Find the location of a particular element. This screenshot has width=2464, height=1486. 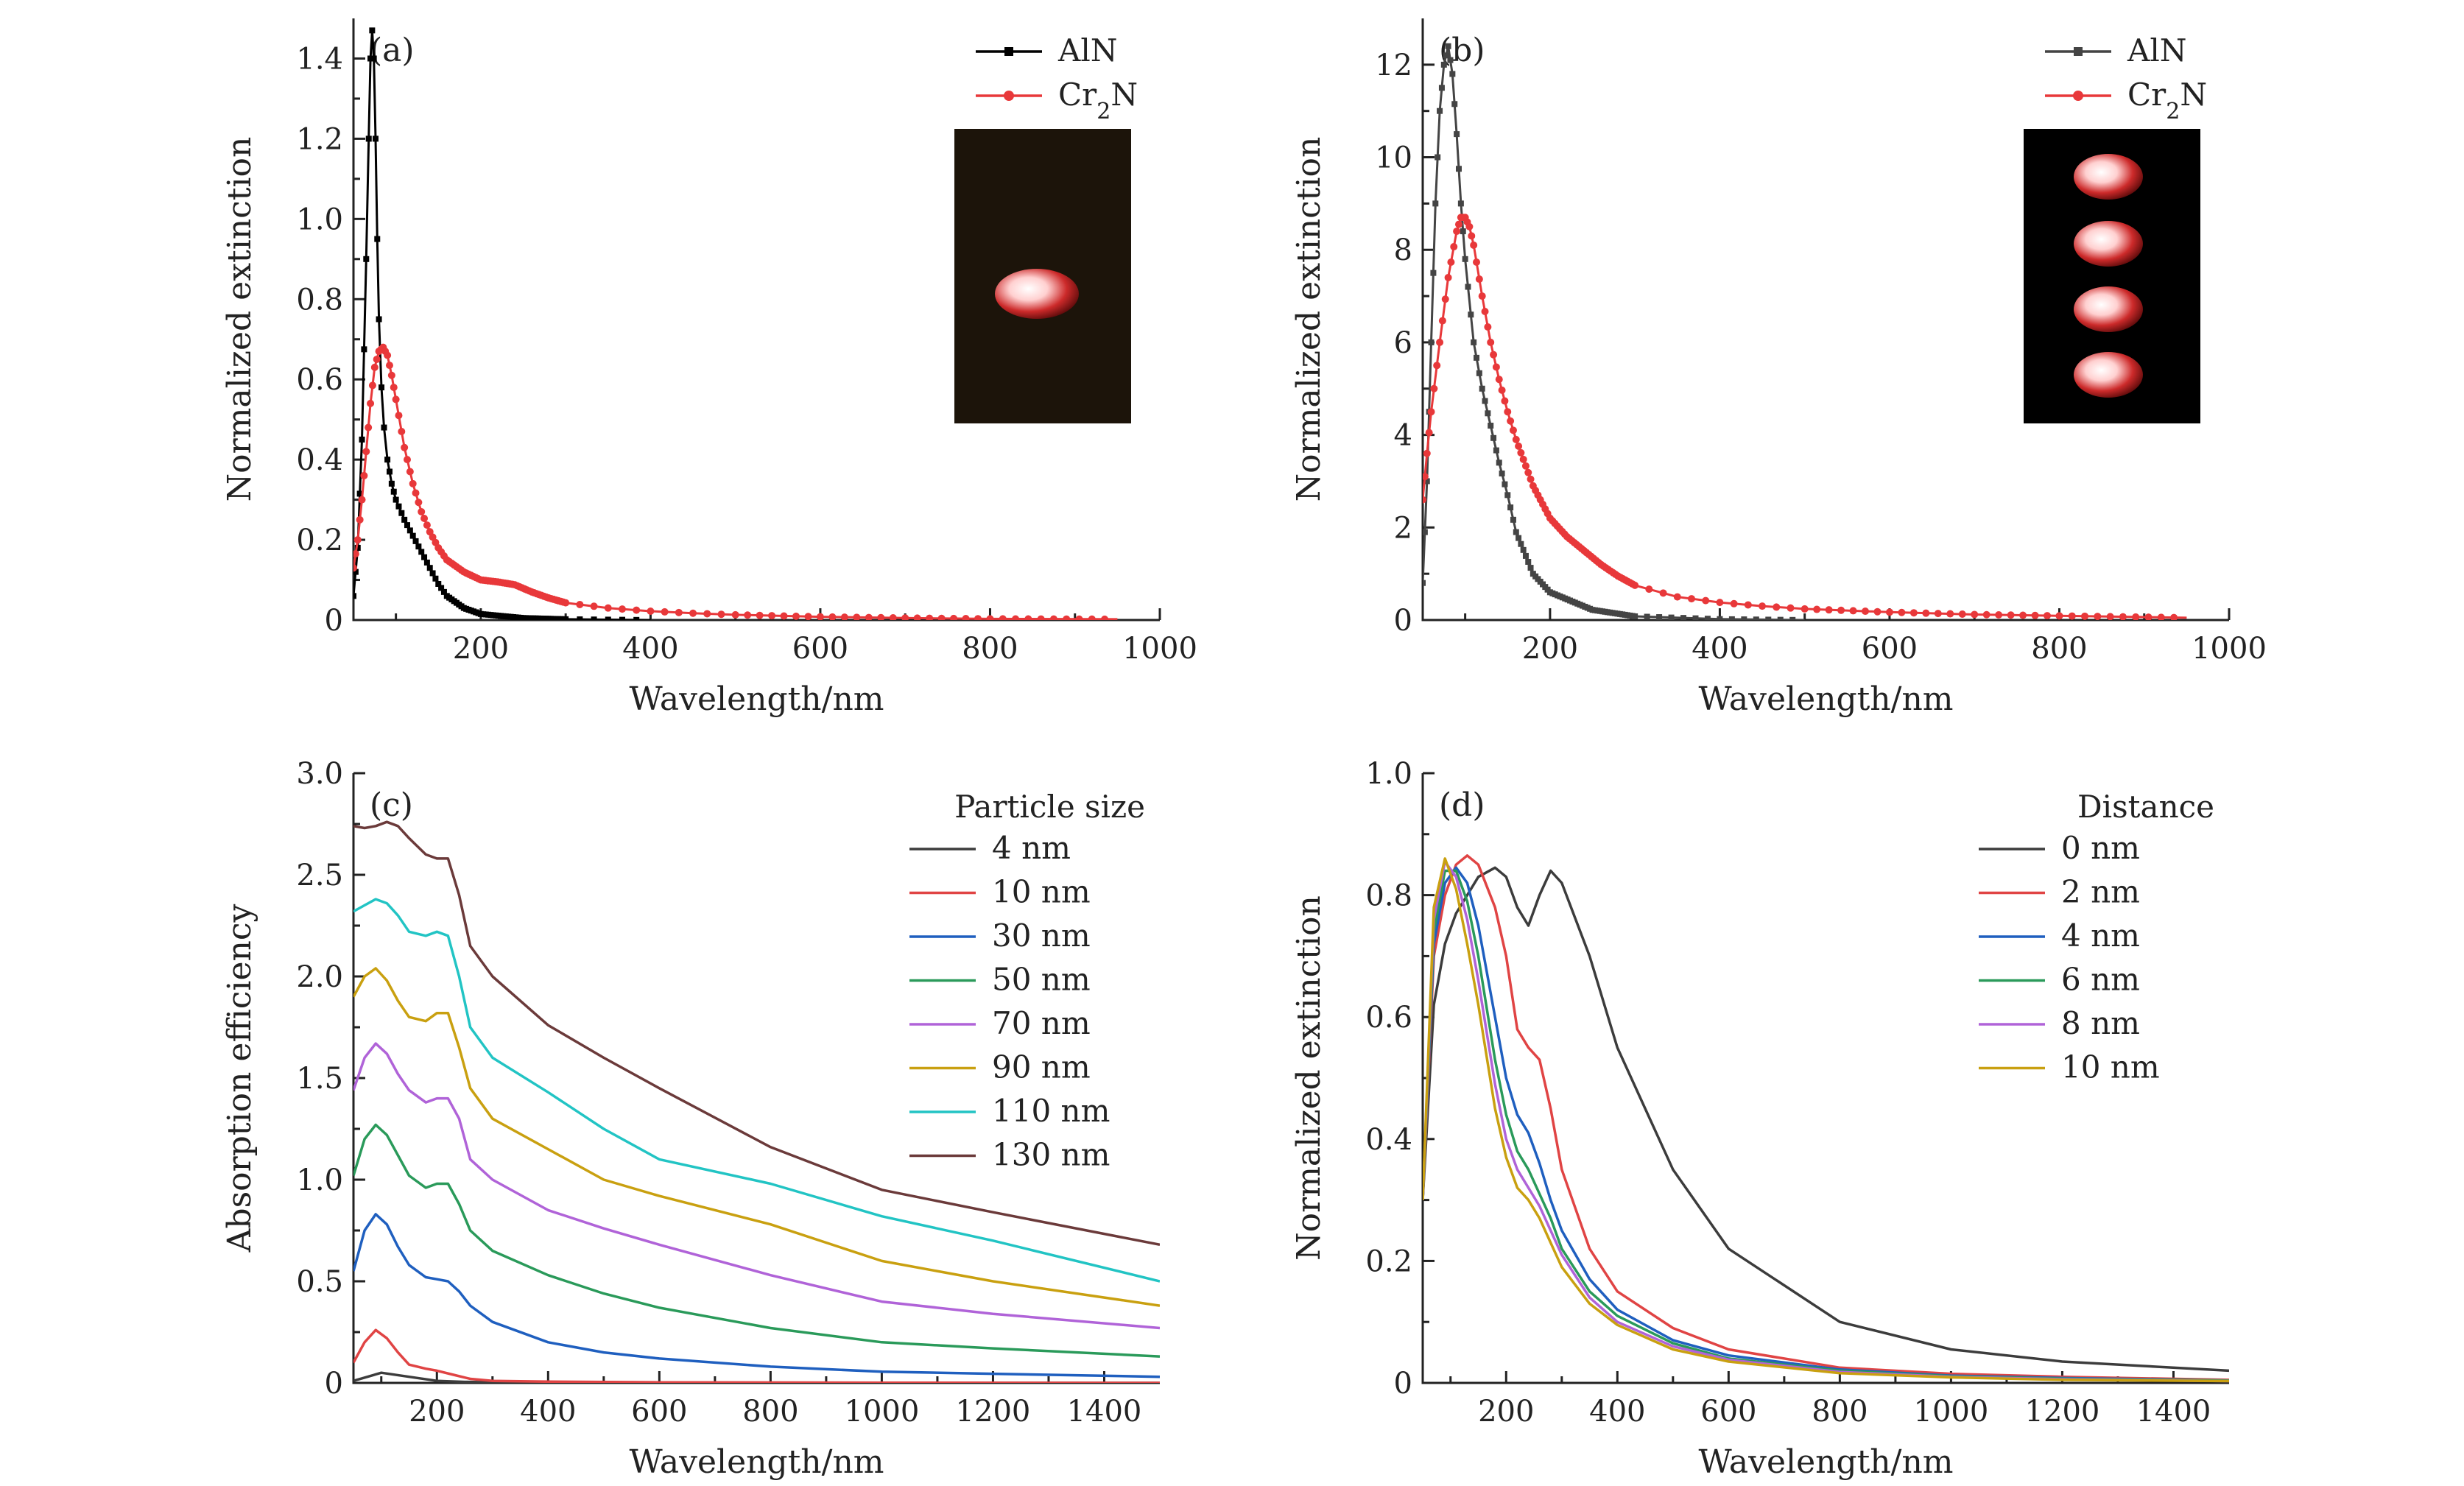

series-line-2nm is located at coordinates (1826, 1117).